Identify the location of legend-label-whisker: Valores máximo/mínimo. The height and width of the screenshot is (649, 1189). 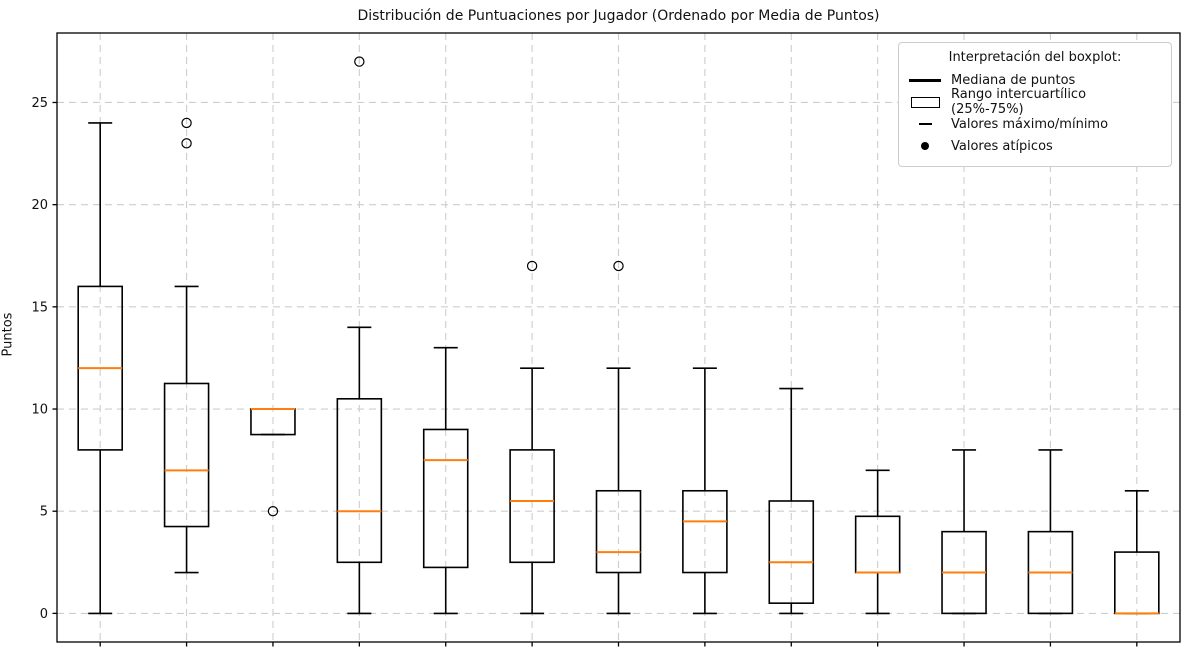
(1030, 124).